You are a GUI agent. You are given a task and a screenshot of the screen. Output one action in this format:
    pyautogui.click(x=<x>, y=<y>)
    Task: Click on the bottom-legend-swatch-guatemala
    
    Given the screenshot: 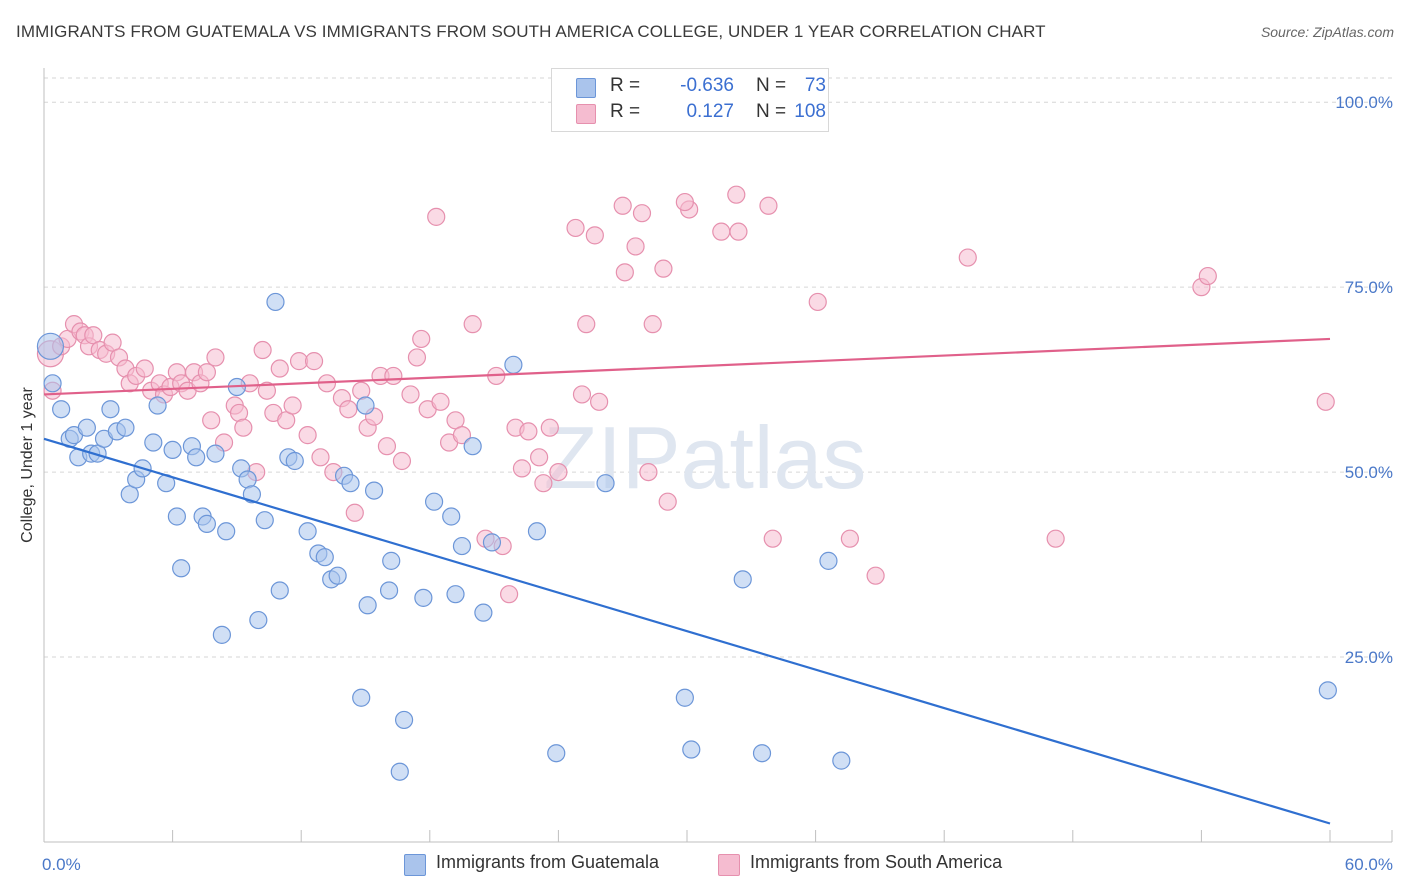 What is the action you would take?
    pyautogui.click(x=415, y=865)
    